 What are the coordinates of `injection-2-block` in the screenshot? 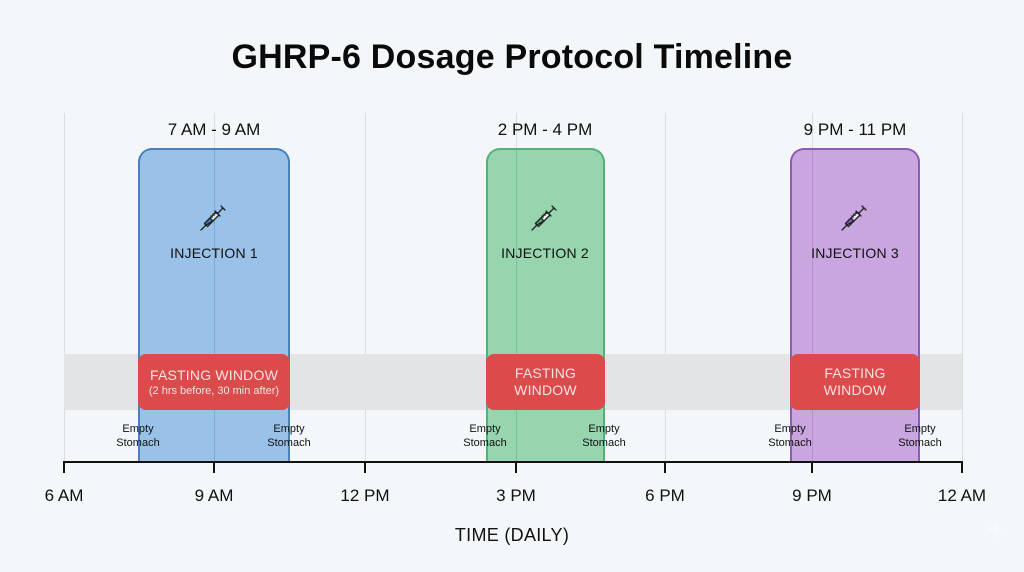 It's located at (545, 305).